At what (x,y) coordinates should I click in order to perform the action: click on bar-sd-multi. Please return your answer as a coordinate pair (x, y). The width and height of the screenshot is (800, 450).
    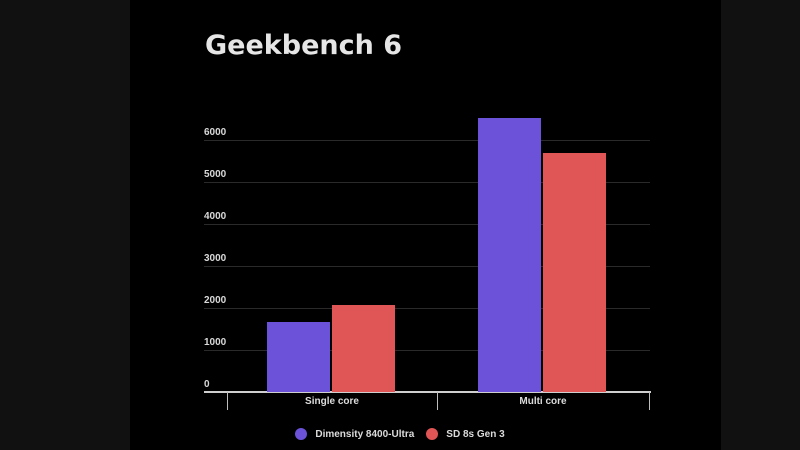
    Looking at the image, I should click on (574, 272).